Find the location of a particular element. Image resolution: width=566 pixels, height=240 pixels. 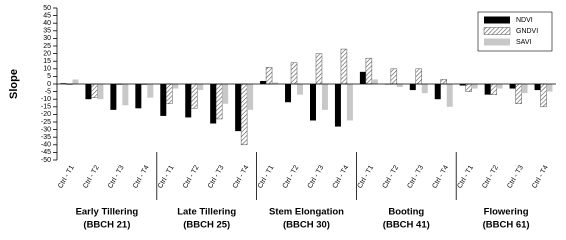

y-tick-label: -40 is located at coordinates (46, 145).